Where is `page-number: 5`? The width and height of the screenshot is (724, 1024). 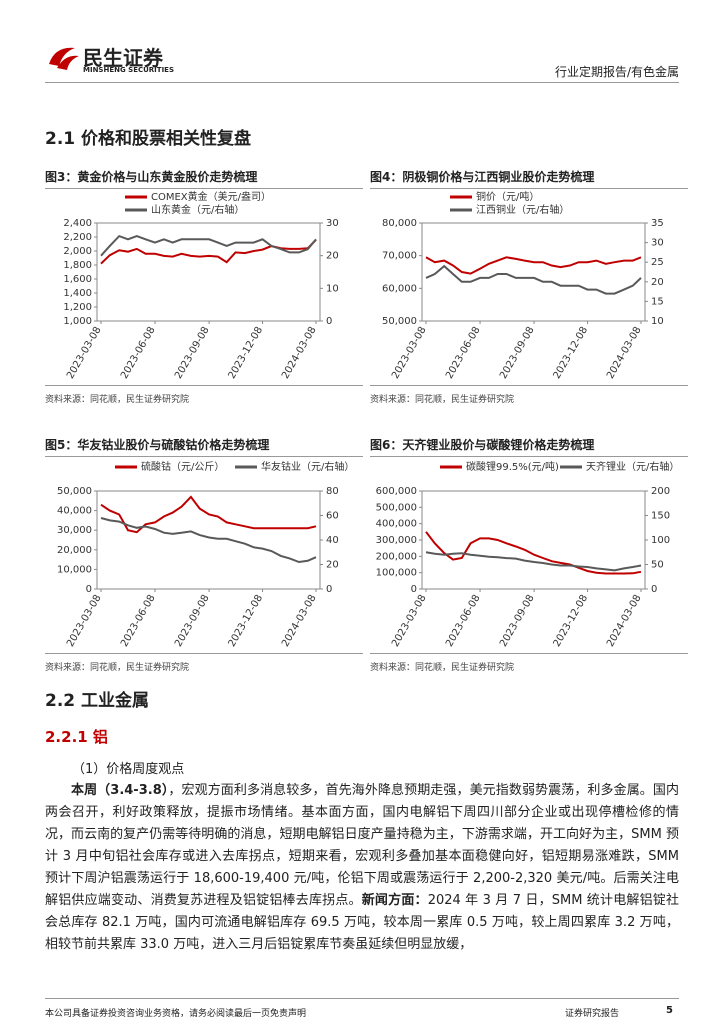
page-number: 5 is located at coordinates (669, 1010).